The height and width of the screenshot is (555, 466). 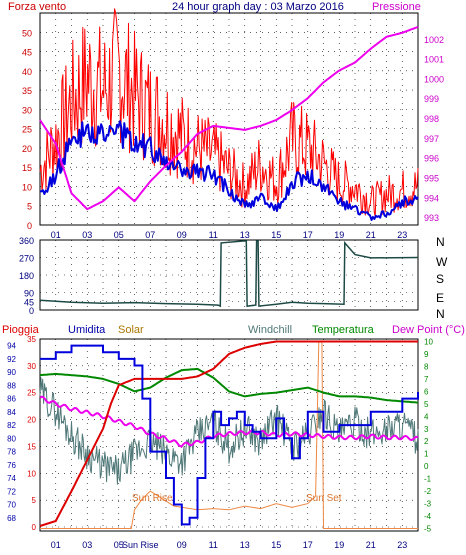 What do you see at coordinates (26, 276) in the screenshot?
I see `direction-tick-label: 180` at bounding box center [26, 276].